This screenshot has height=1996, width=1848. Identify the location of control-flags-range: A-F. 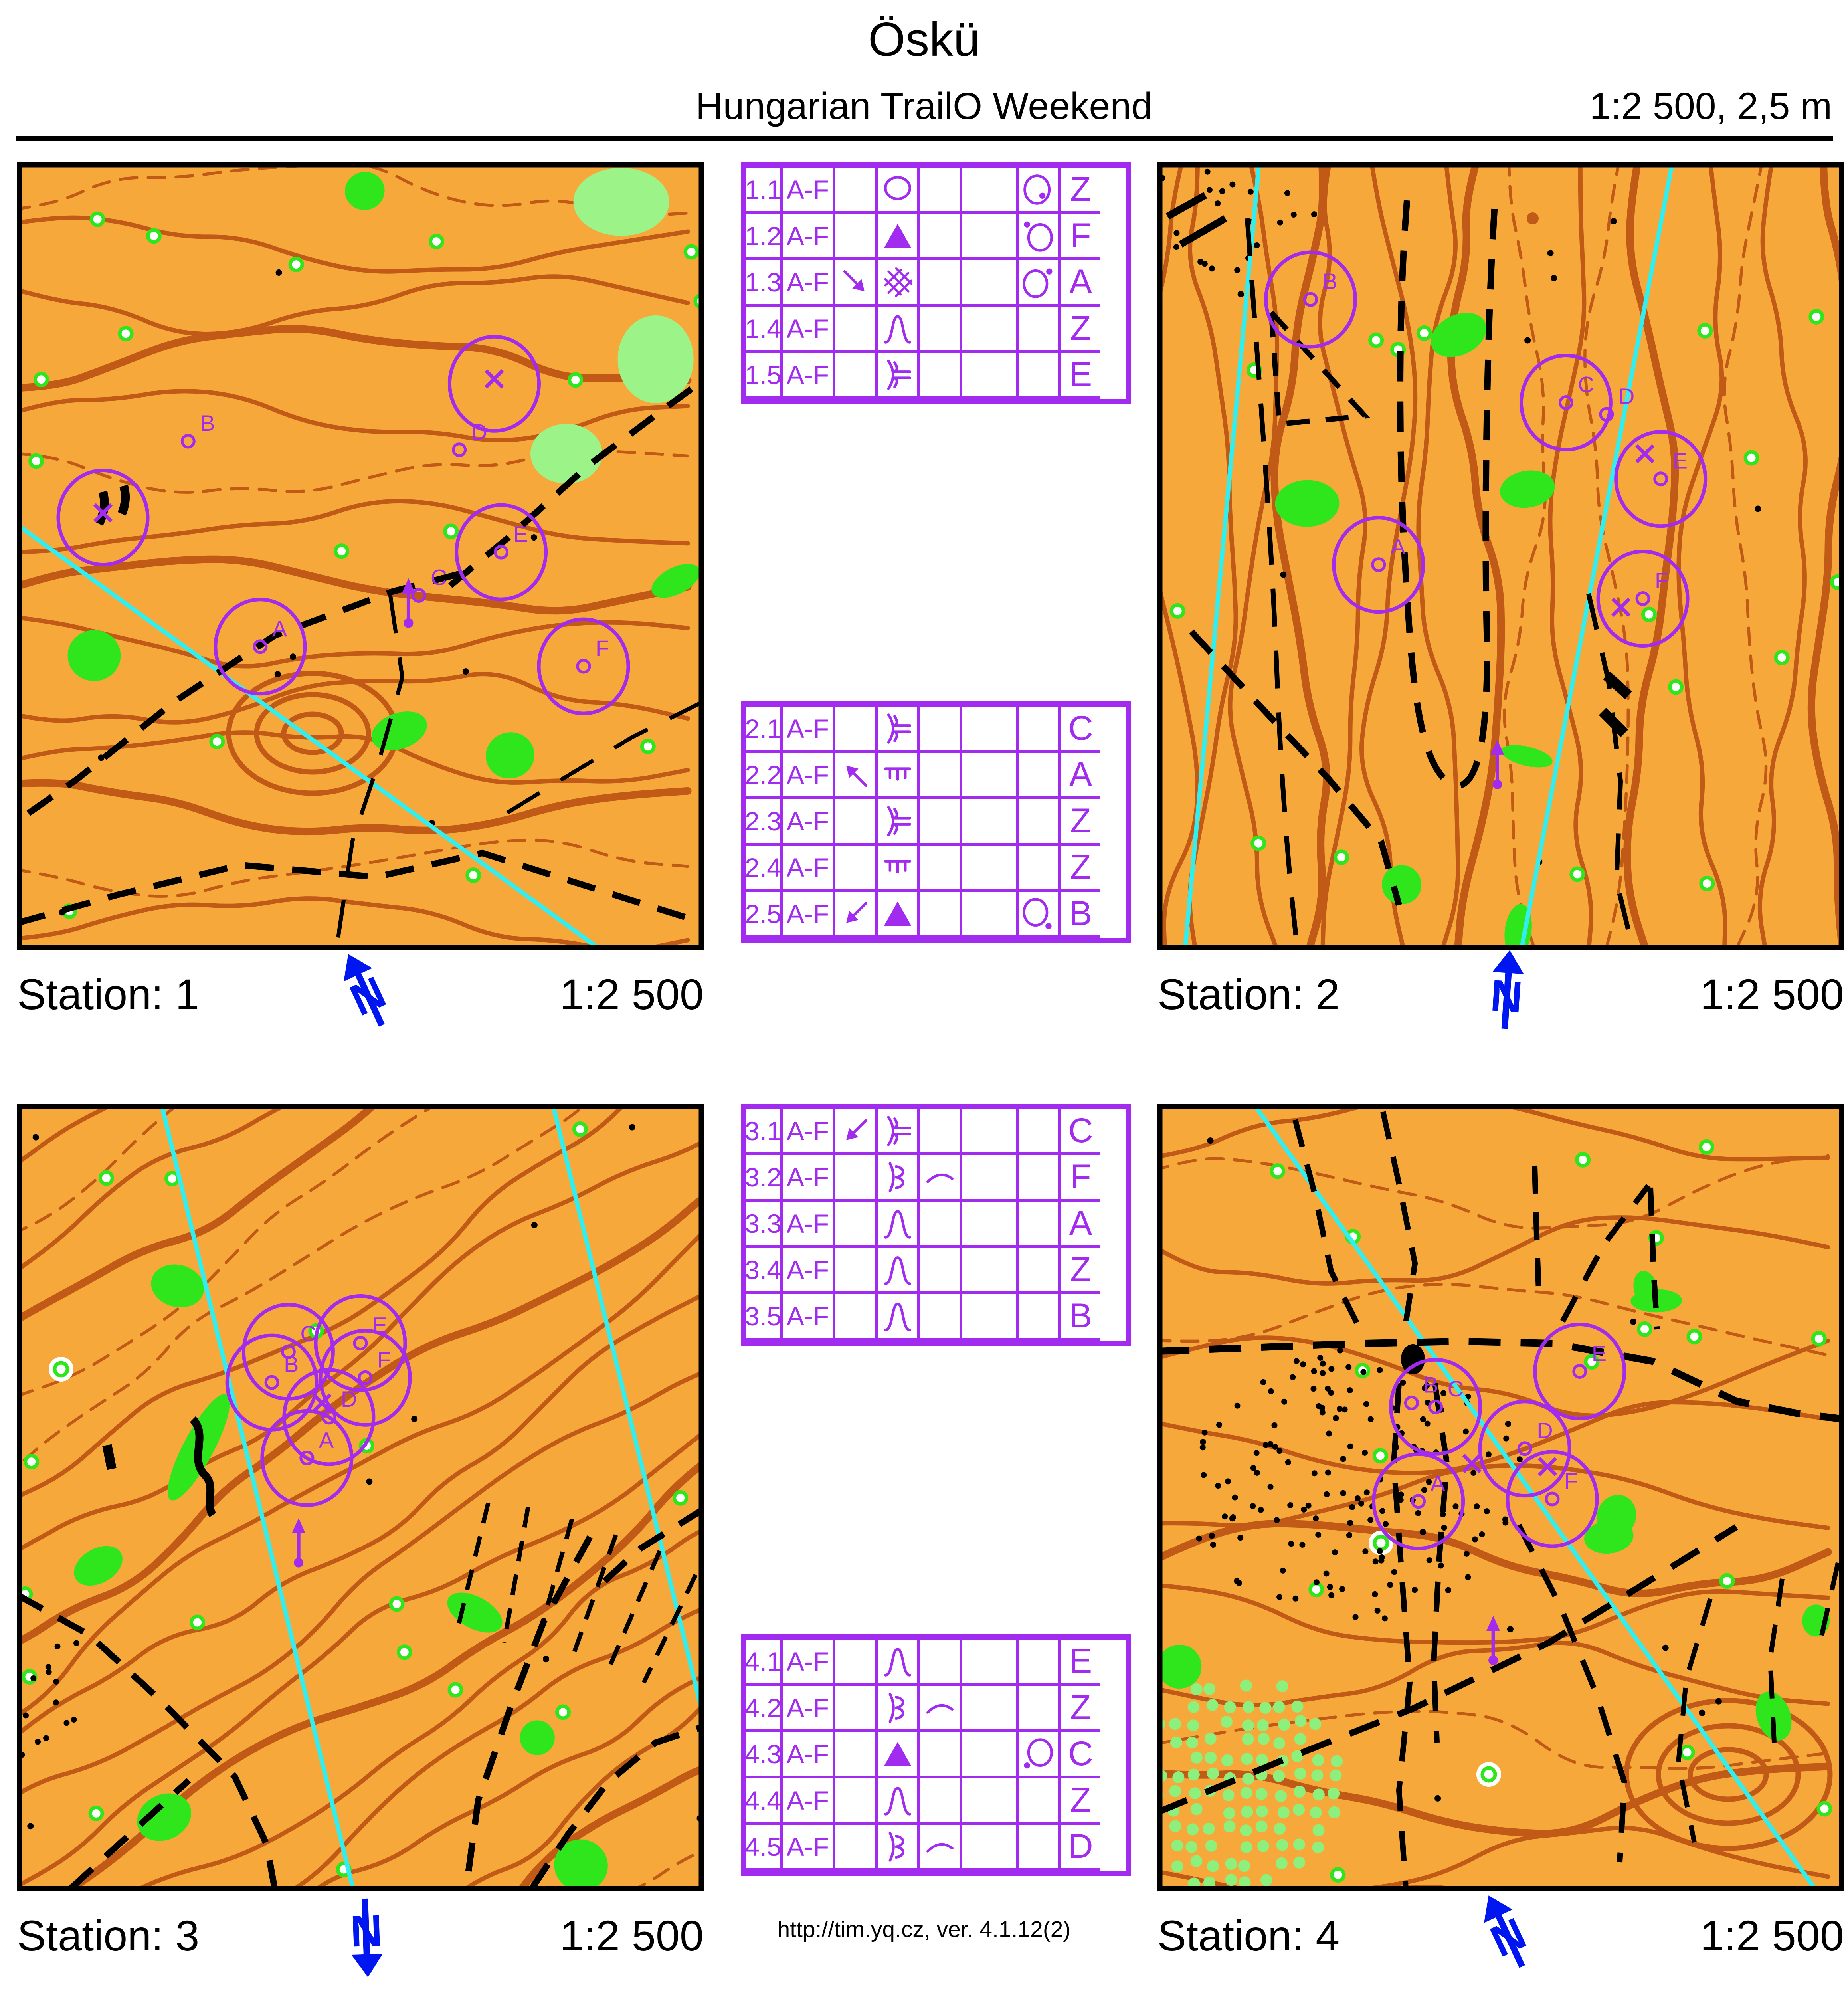
(809, 1848).